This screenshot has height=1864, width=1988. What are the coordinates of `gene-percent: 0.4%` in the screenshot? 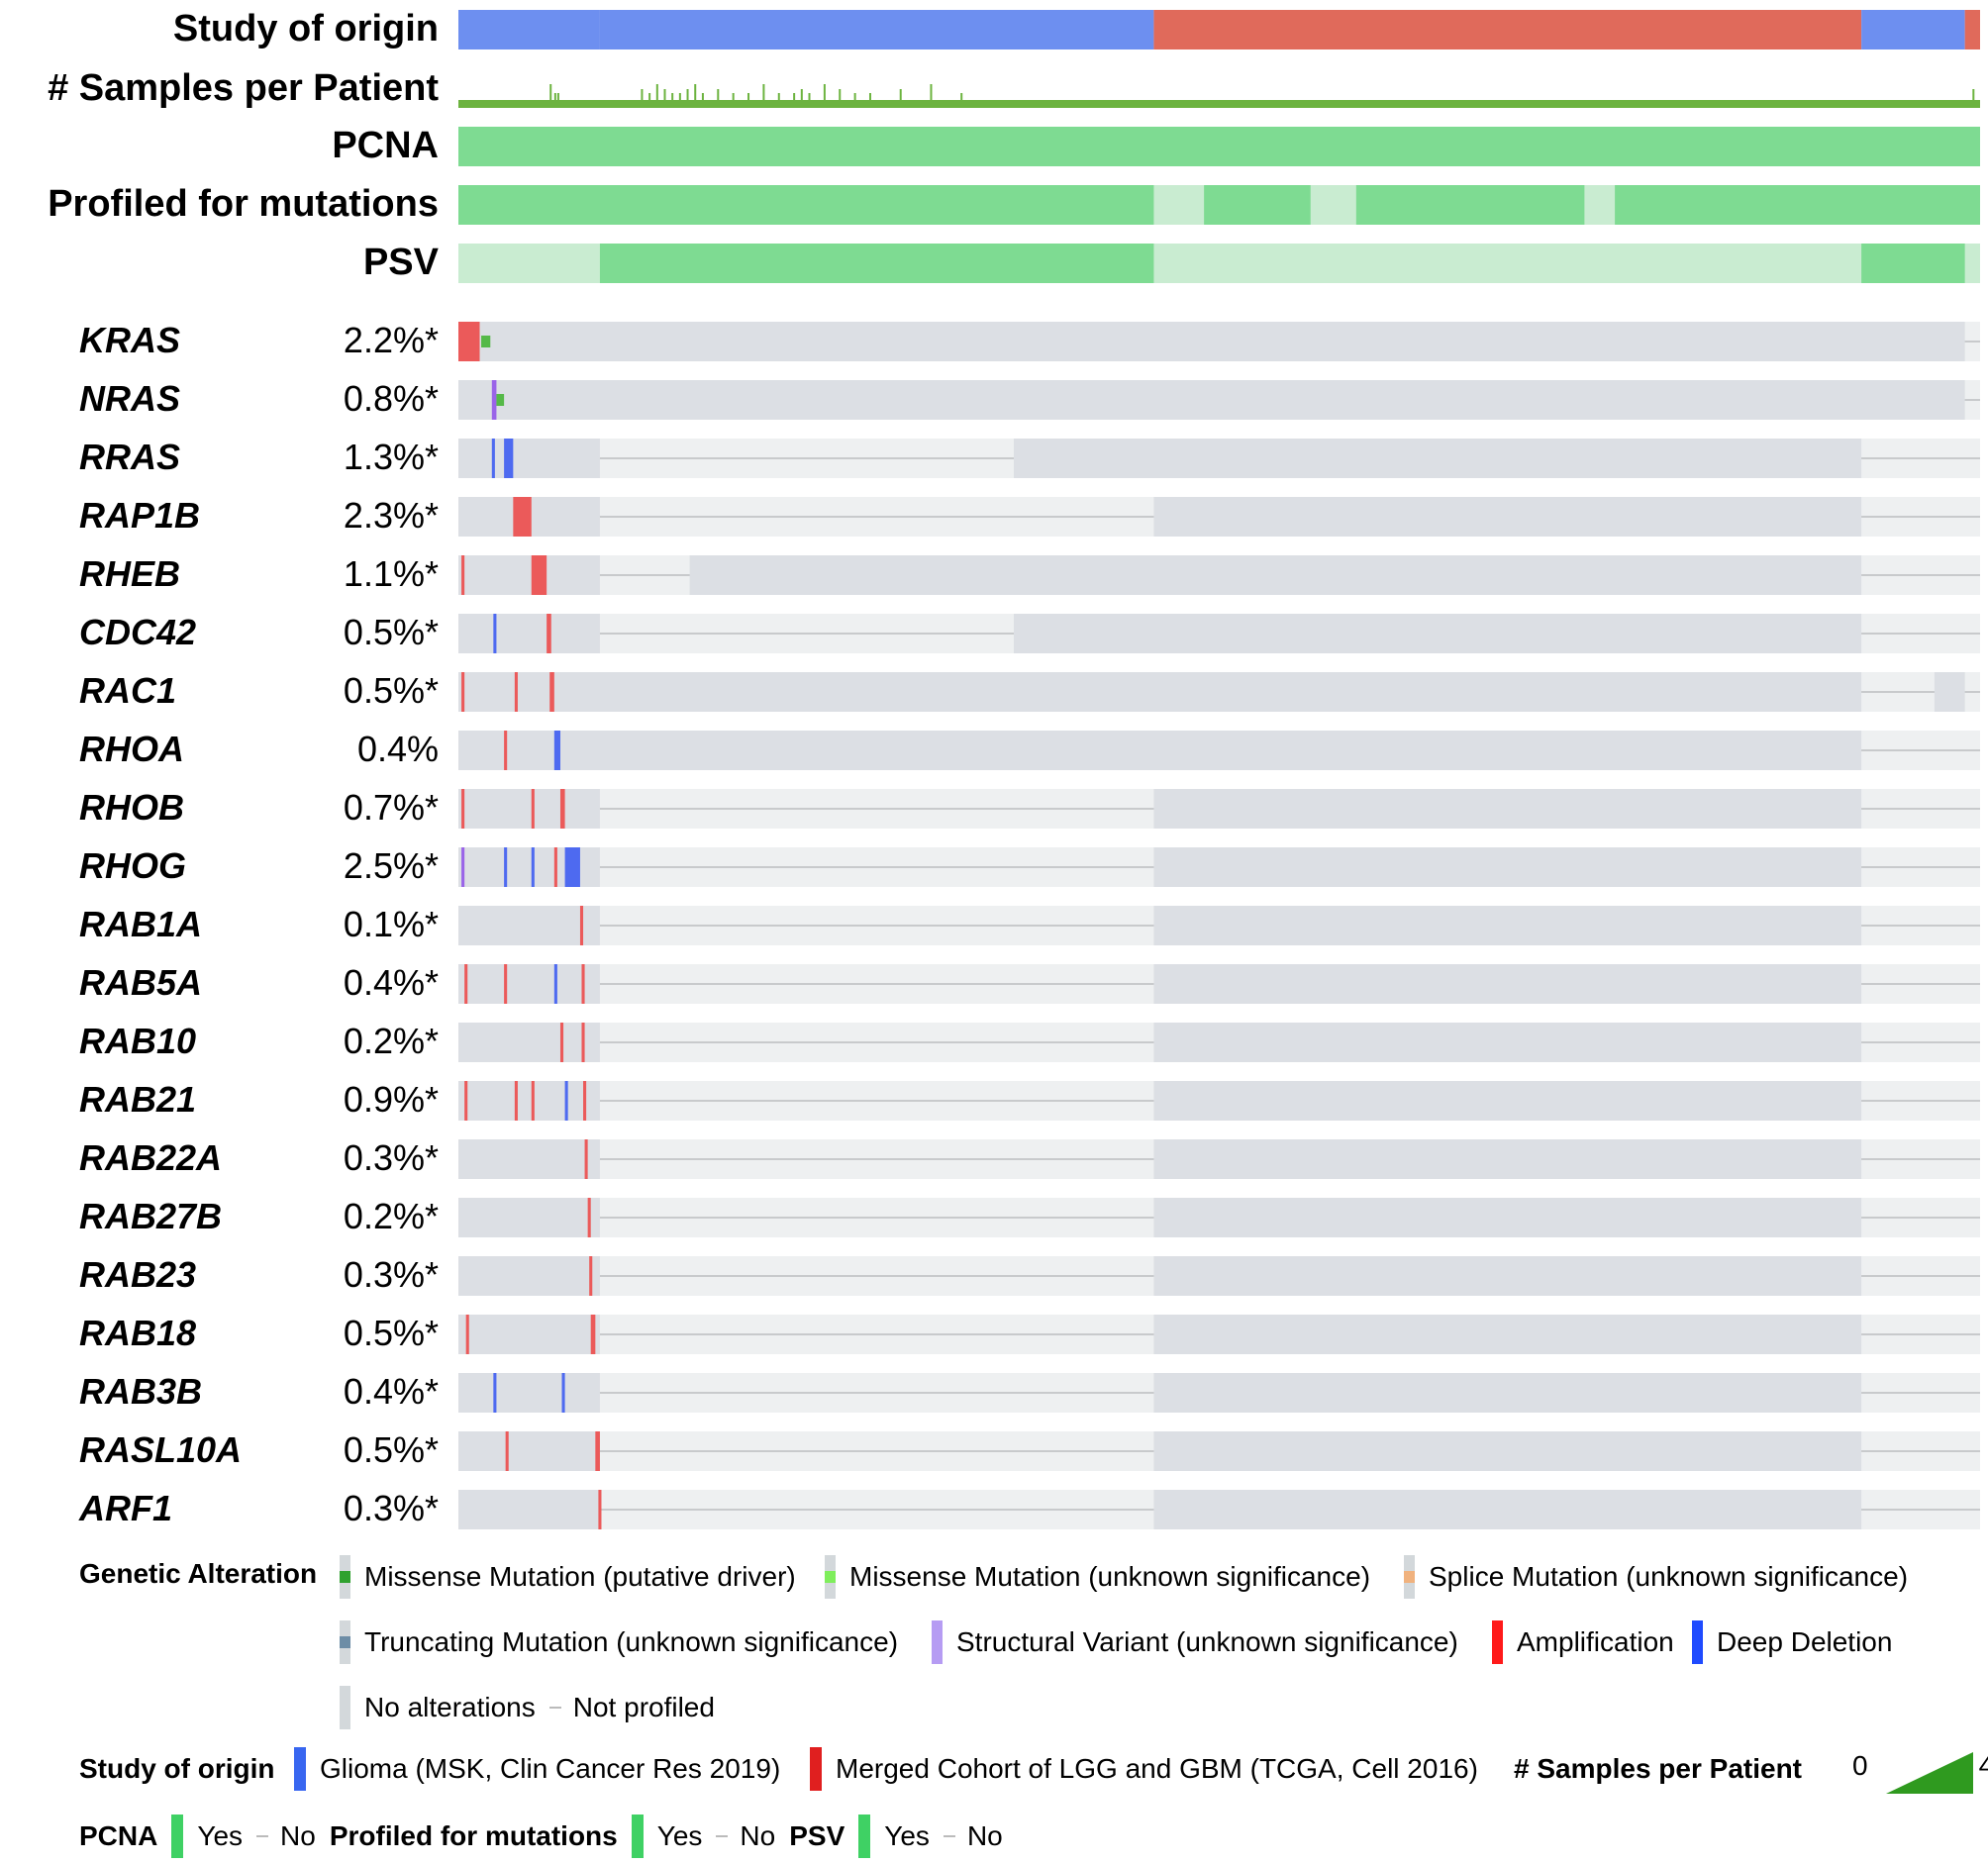 It's located at (398, 749).